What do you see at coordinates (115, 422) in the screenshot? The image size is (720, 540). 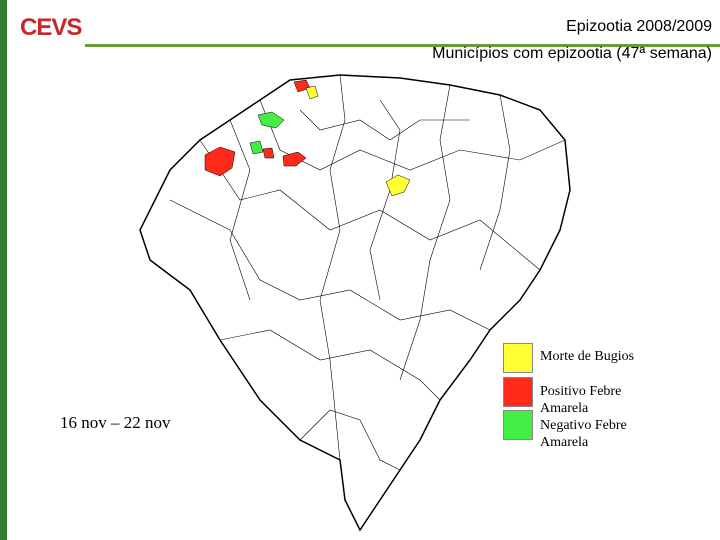 I see `period-label: 16 nov – 22 nov` at bounding box center [115, 422].